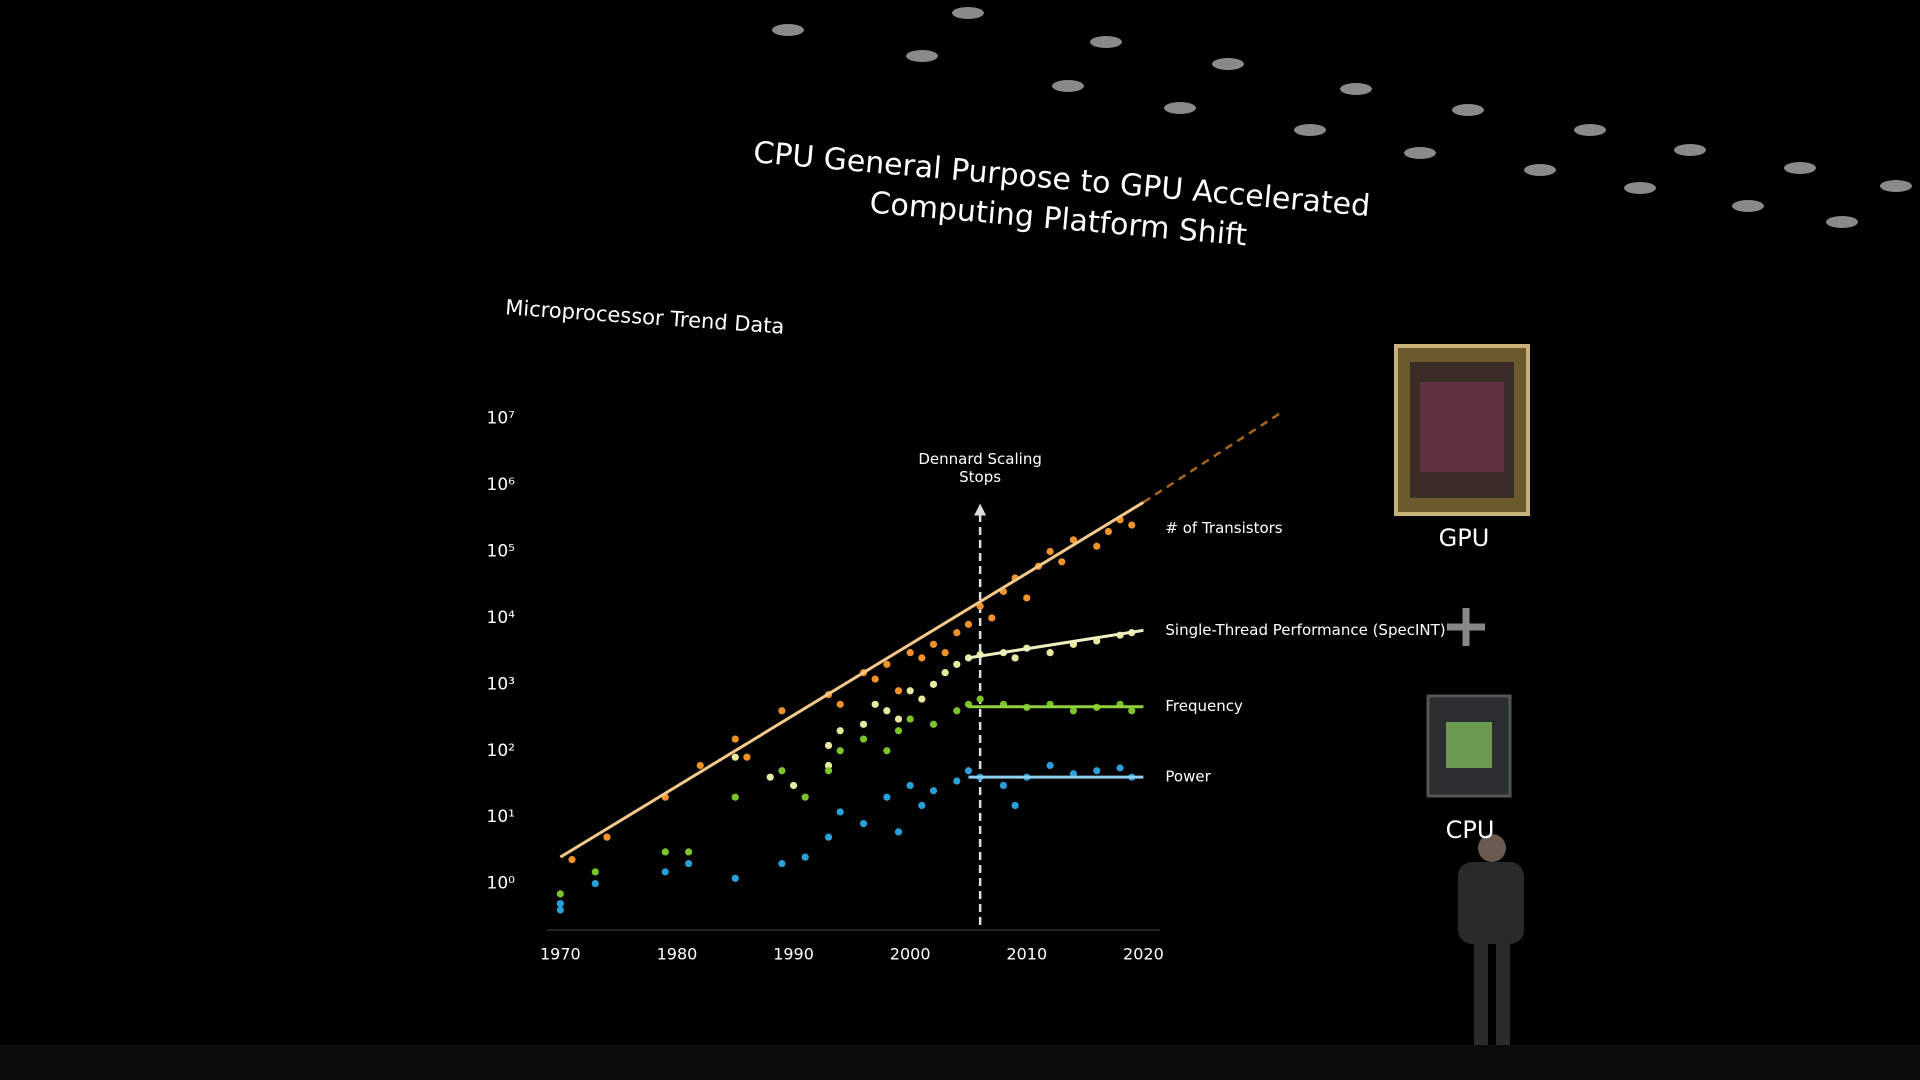  Describe the element at coordinates (1204, 706) in the screenshot. I see `legend-label: Frequency` at that location.